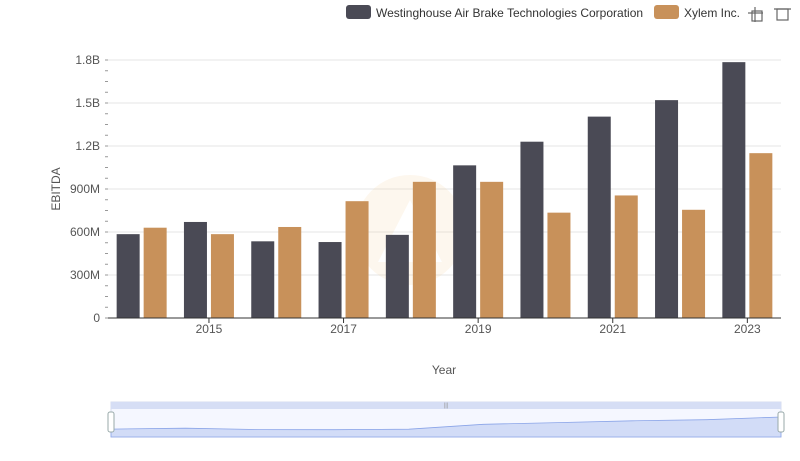 The width and height of the screenshot is (800, 461). Describe the element at coordinates (747, 329) in the screenshot. I see `x-tick-label: 2023` at that location.